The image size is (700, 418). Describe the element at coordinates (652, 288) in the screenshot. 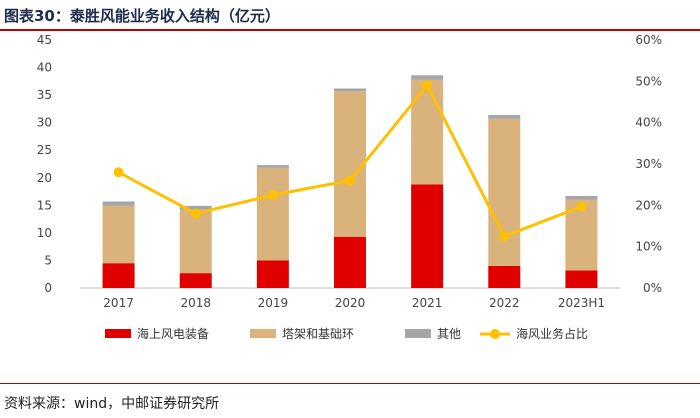

I see `y-right-tick-label: 0%` at that location.